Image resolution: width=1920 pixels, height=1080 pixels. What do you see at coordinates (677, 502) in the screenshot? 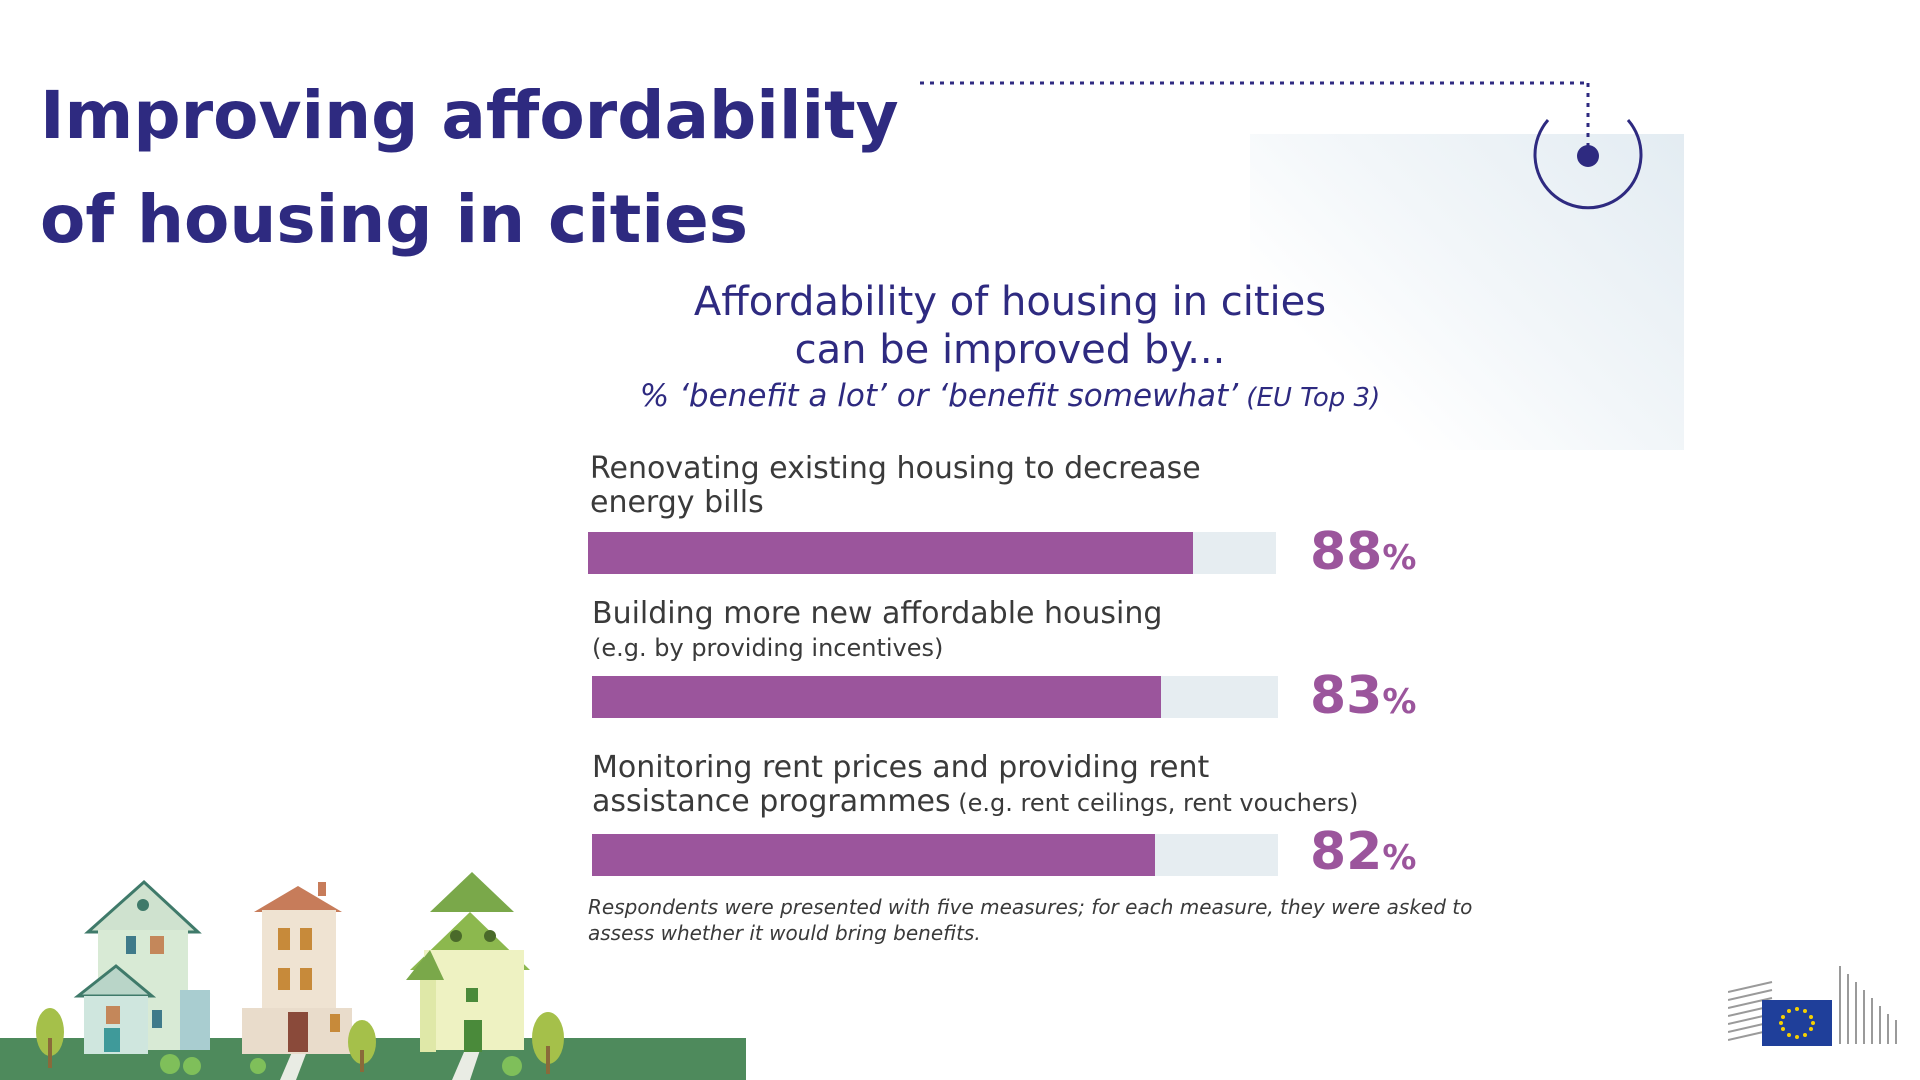
I see `bar-label-line2: energy bills` at bounding box center [677, 502].